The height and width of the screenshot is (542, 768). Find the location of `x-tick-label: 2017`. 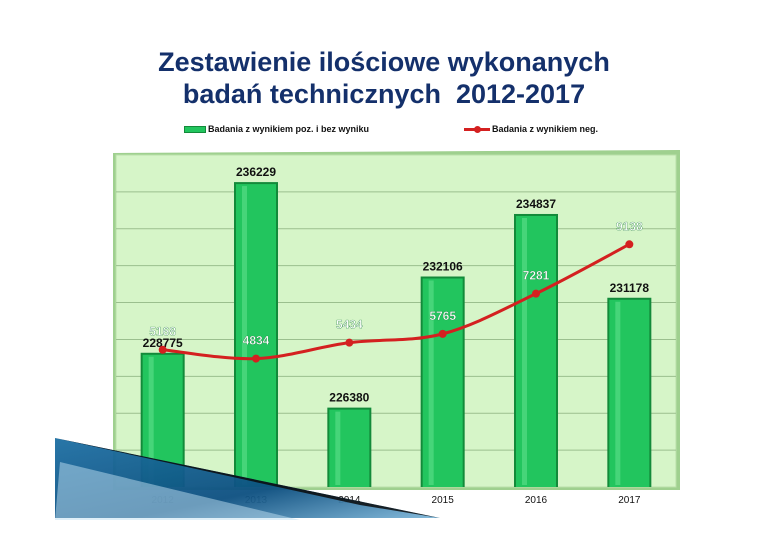

x-tick-label: 2017 is located at coordinates (629, 500).